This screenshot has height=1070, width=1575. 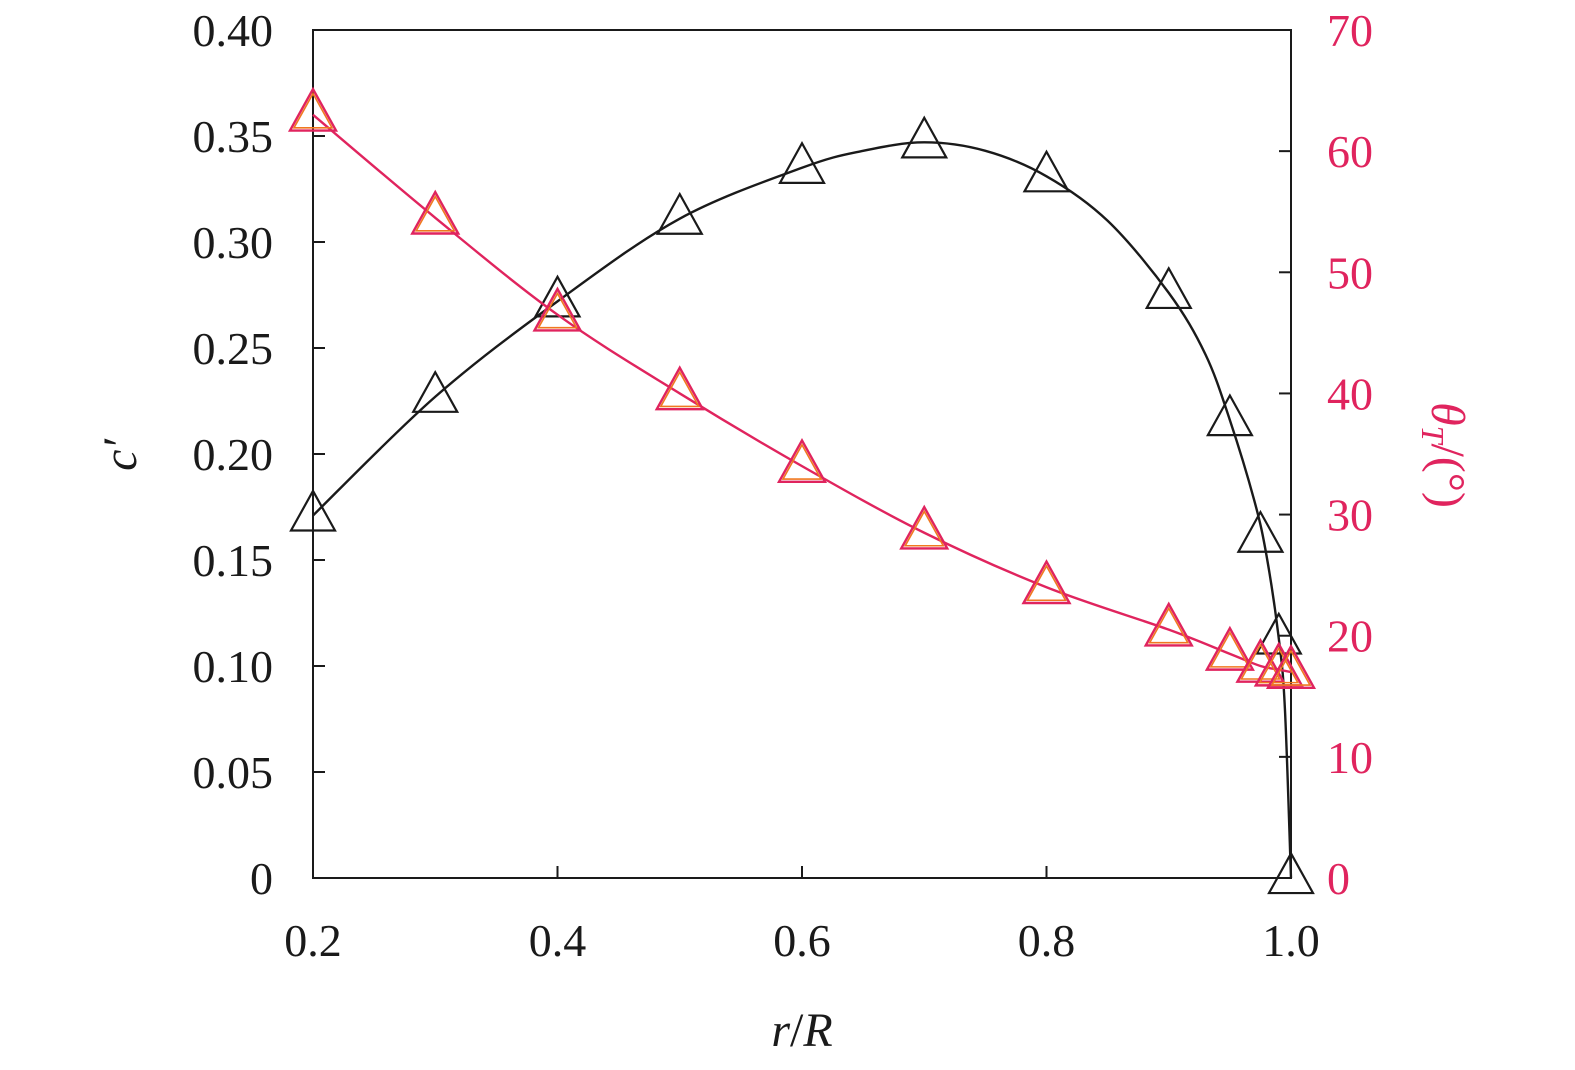 I want to click on y-right-tick-label: 0, so click(x=1338, y=878).